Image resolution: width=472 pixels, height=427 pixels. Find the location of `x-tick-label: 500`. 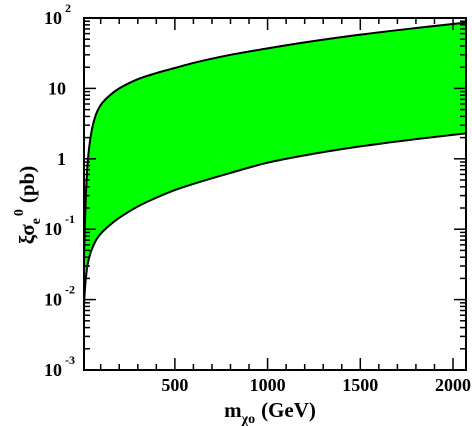

x-tick-label: 500 is located at coordinates (174, 385).